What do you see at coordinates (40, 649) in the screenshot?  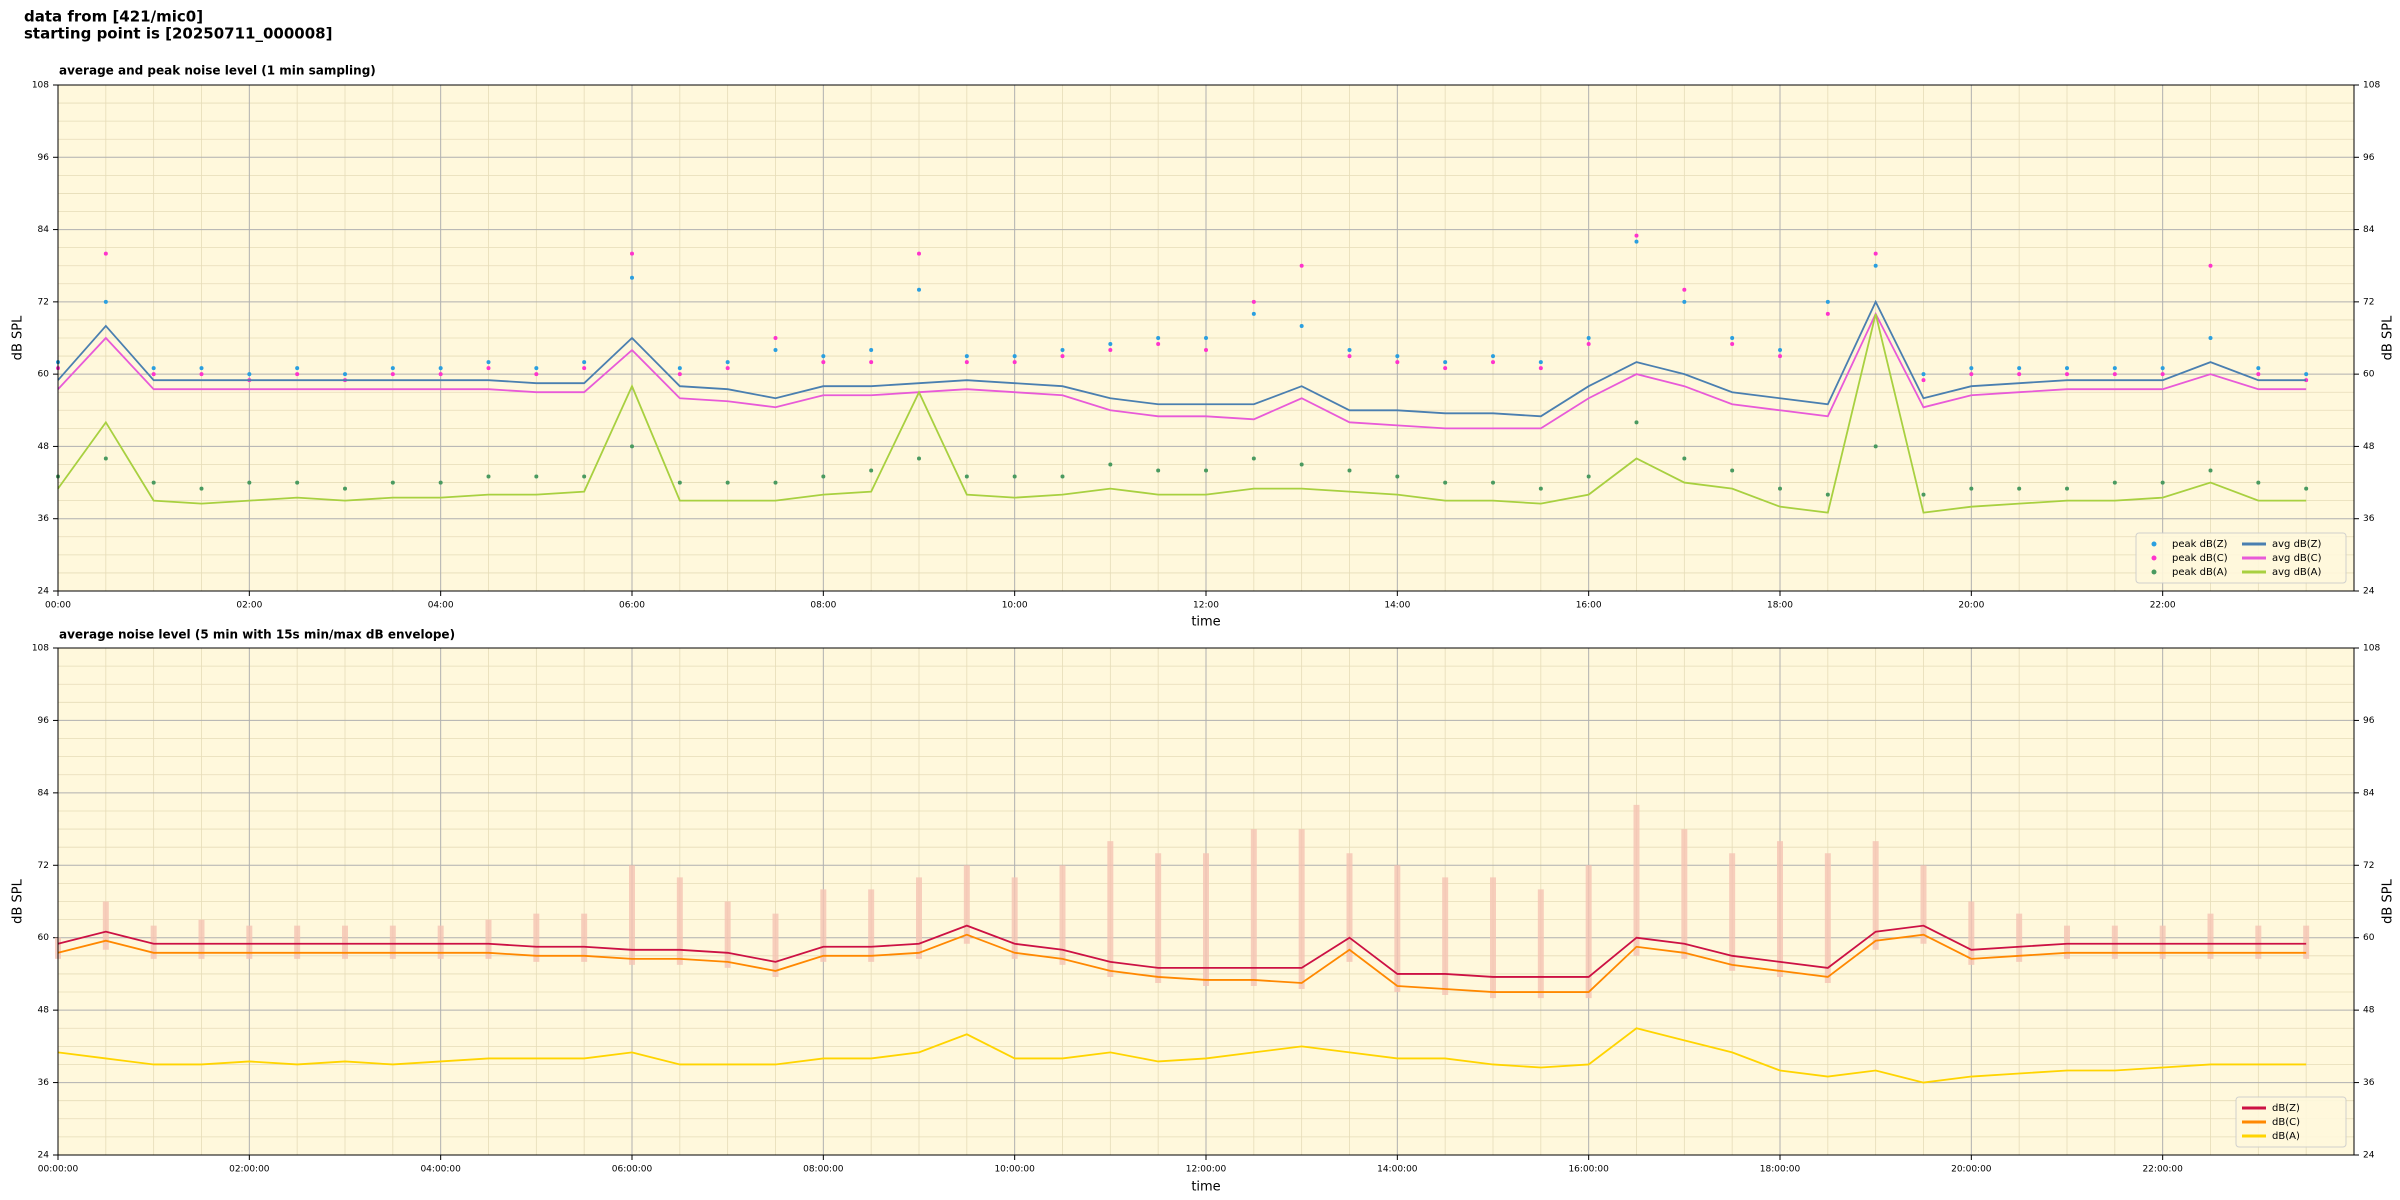 I see `y-tick-label: 108` at bounding box center [40, 649].